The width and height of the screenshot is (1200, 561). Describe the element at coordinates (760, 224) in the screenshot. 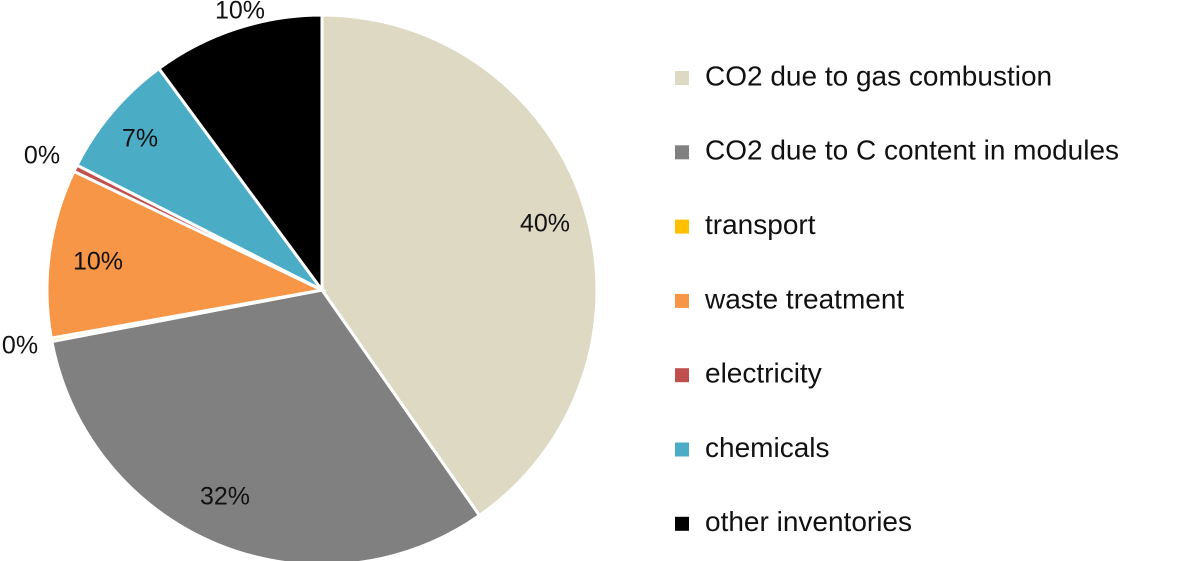

I see `legend-label: transport` at that location.